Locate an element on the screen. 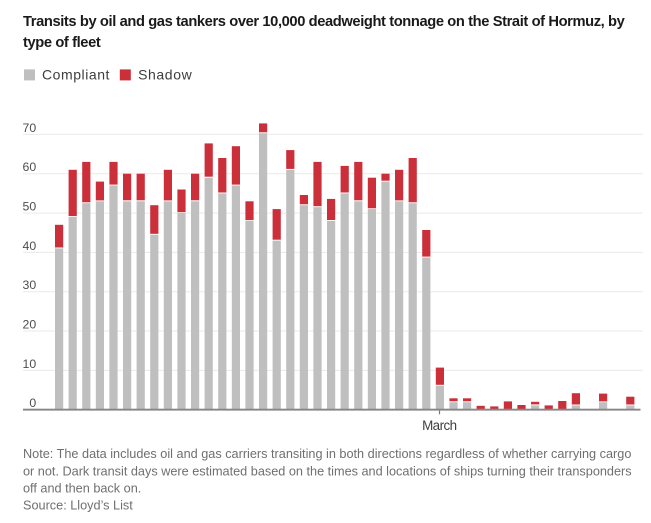 Image resolution: width=651 pixels, height=523 pixels. svg-text: Source: Lloyd’s List is located at coordinates (78, 505).